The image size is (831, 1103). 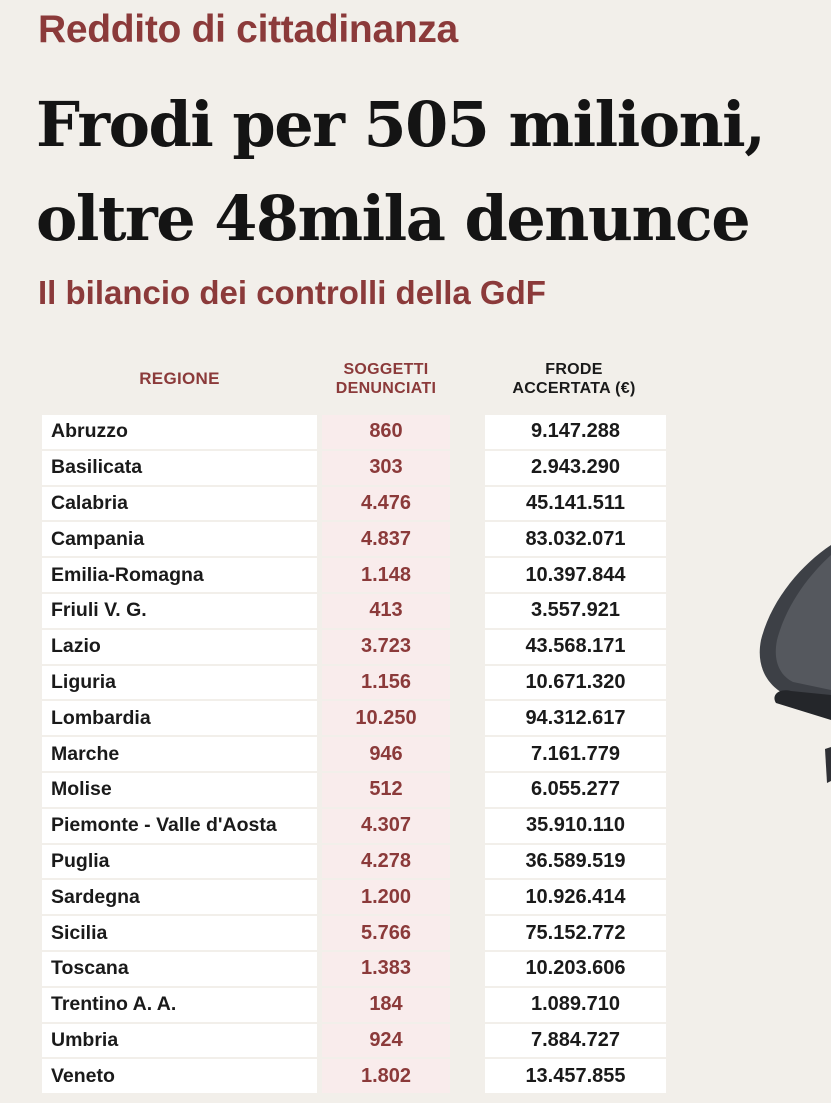 What do you see at coordinates (575, 1075) in the screenshot?
I see `frode-cell: 13.457.855` at bounding box center [575, 1075].